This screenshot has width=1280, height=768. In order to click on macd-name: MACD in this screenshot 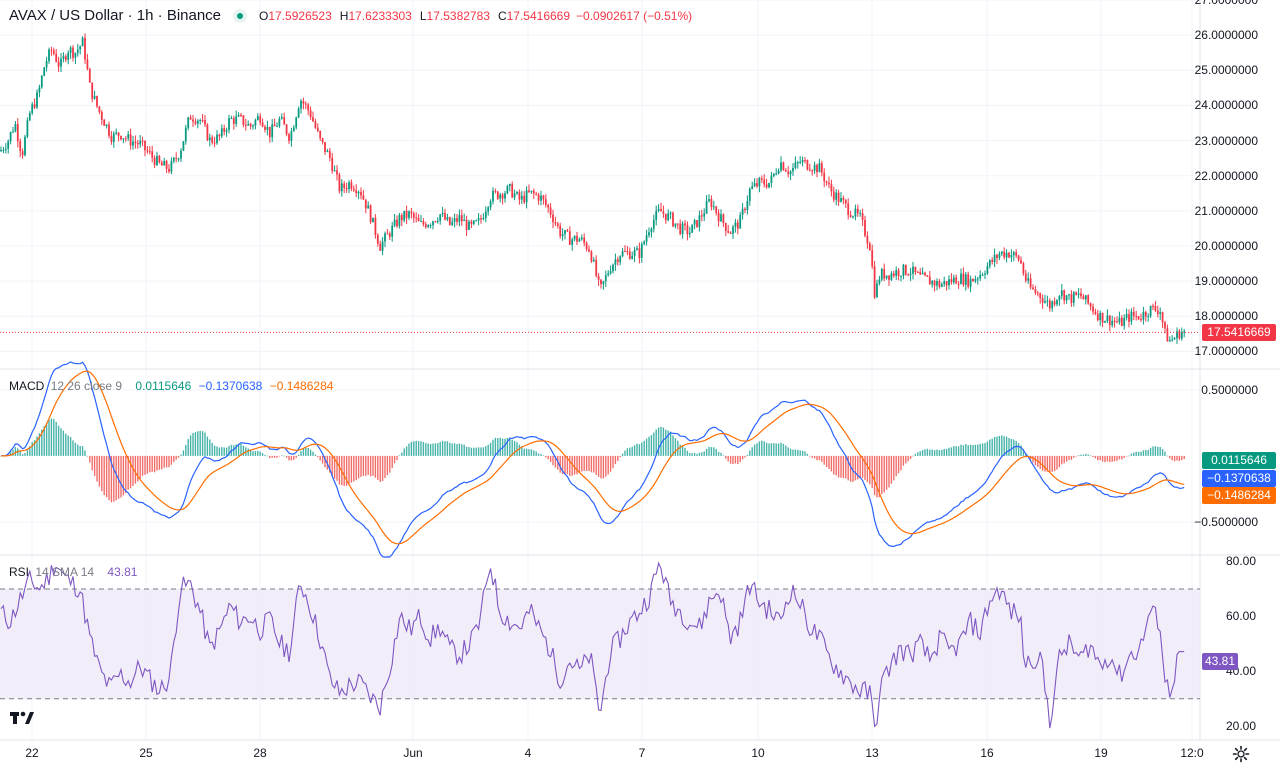, I will do `click(27, 386)`.